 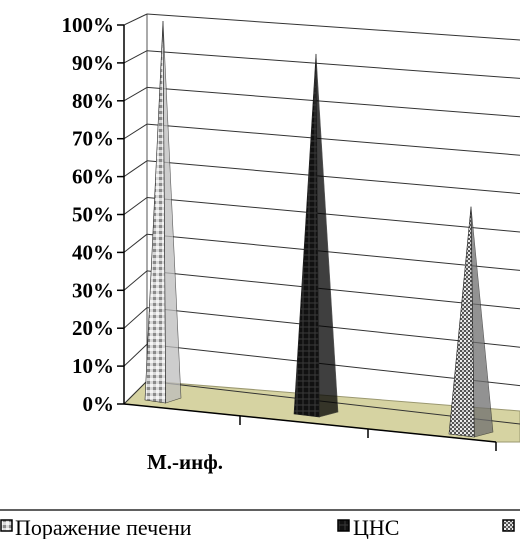 I want to click on legend: Поражение печени ЦНС, so click(x=257, y=527).